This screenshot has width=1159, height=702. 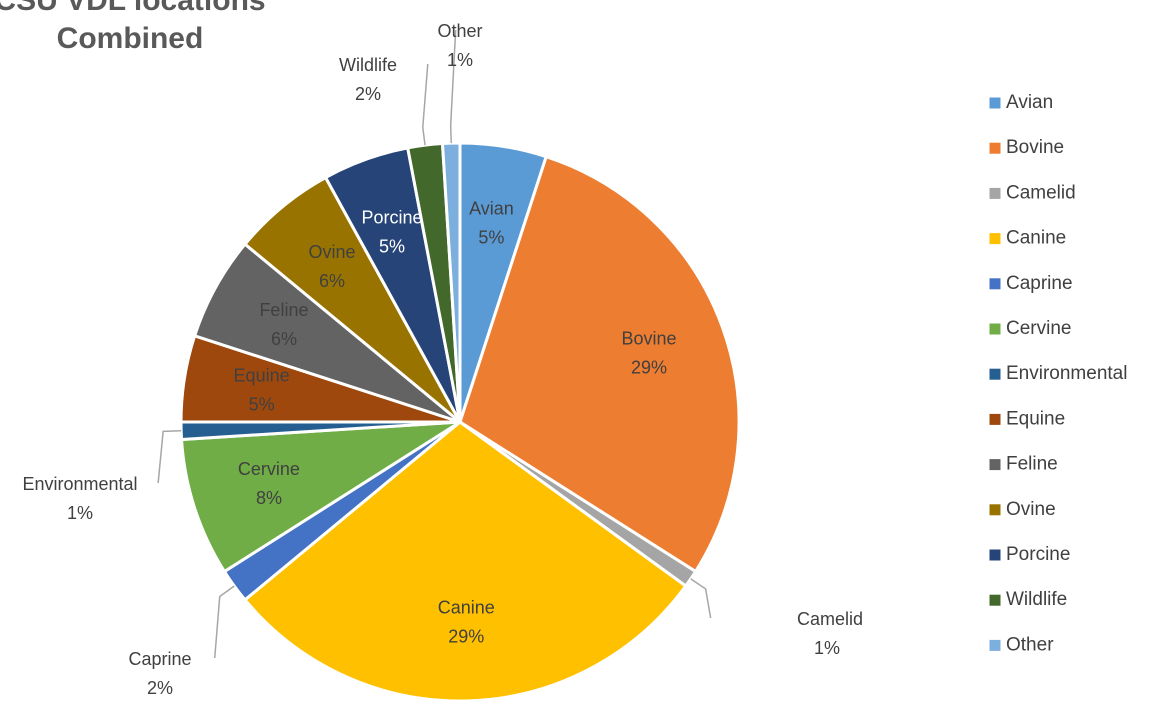 I want to click on legend-label: Caprine, so click(x=1039, y=283).